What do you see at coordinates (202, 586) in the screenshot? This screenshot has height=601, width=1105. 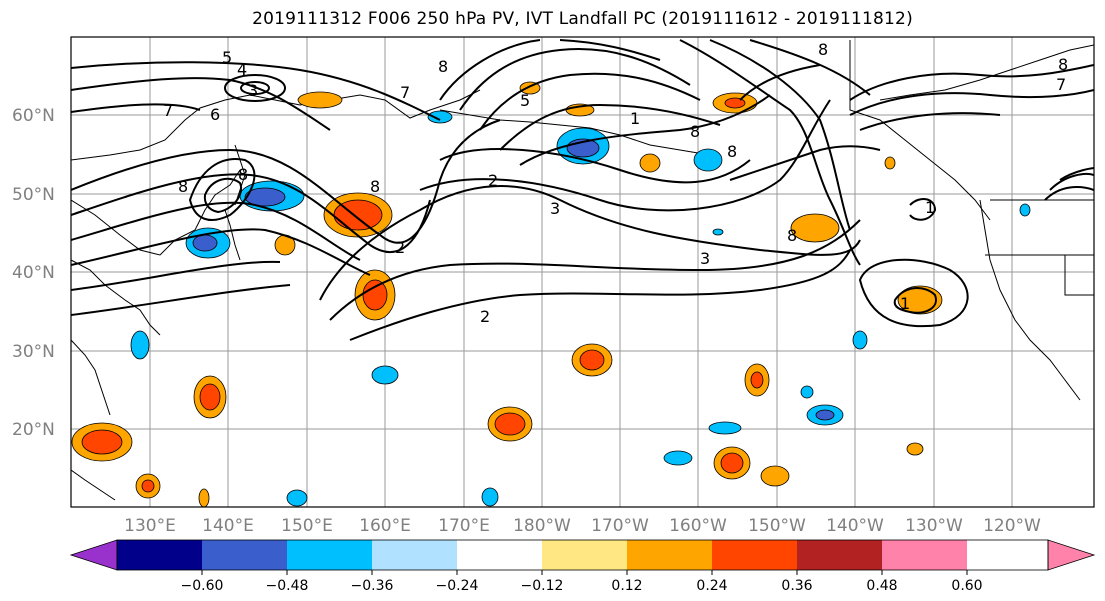 I see `colorbar-tick-label: −0.60` at bounding box center [202, 586].